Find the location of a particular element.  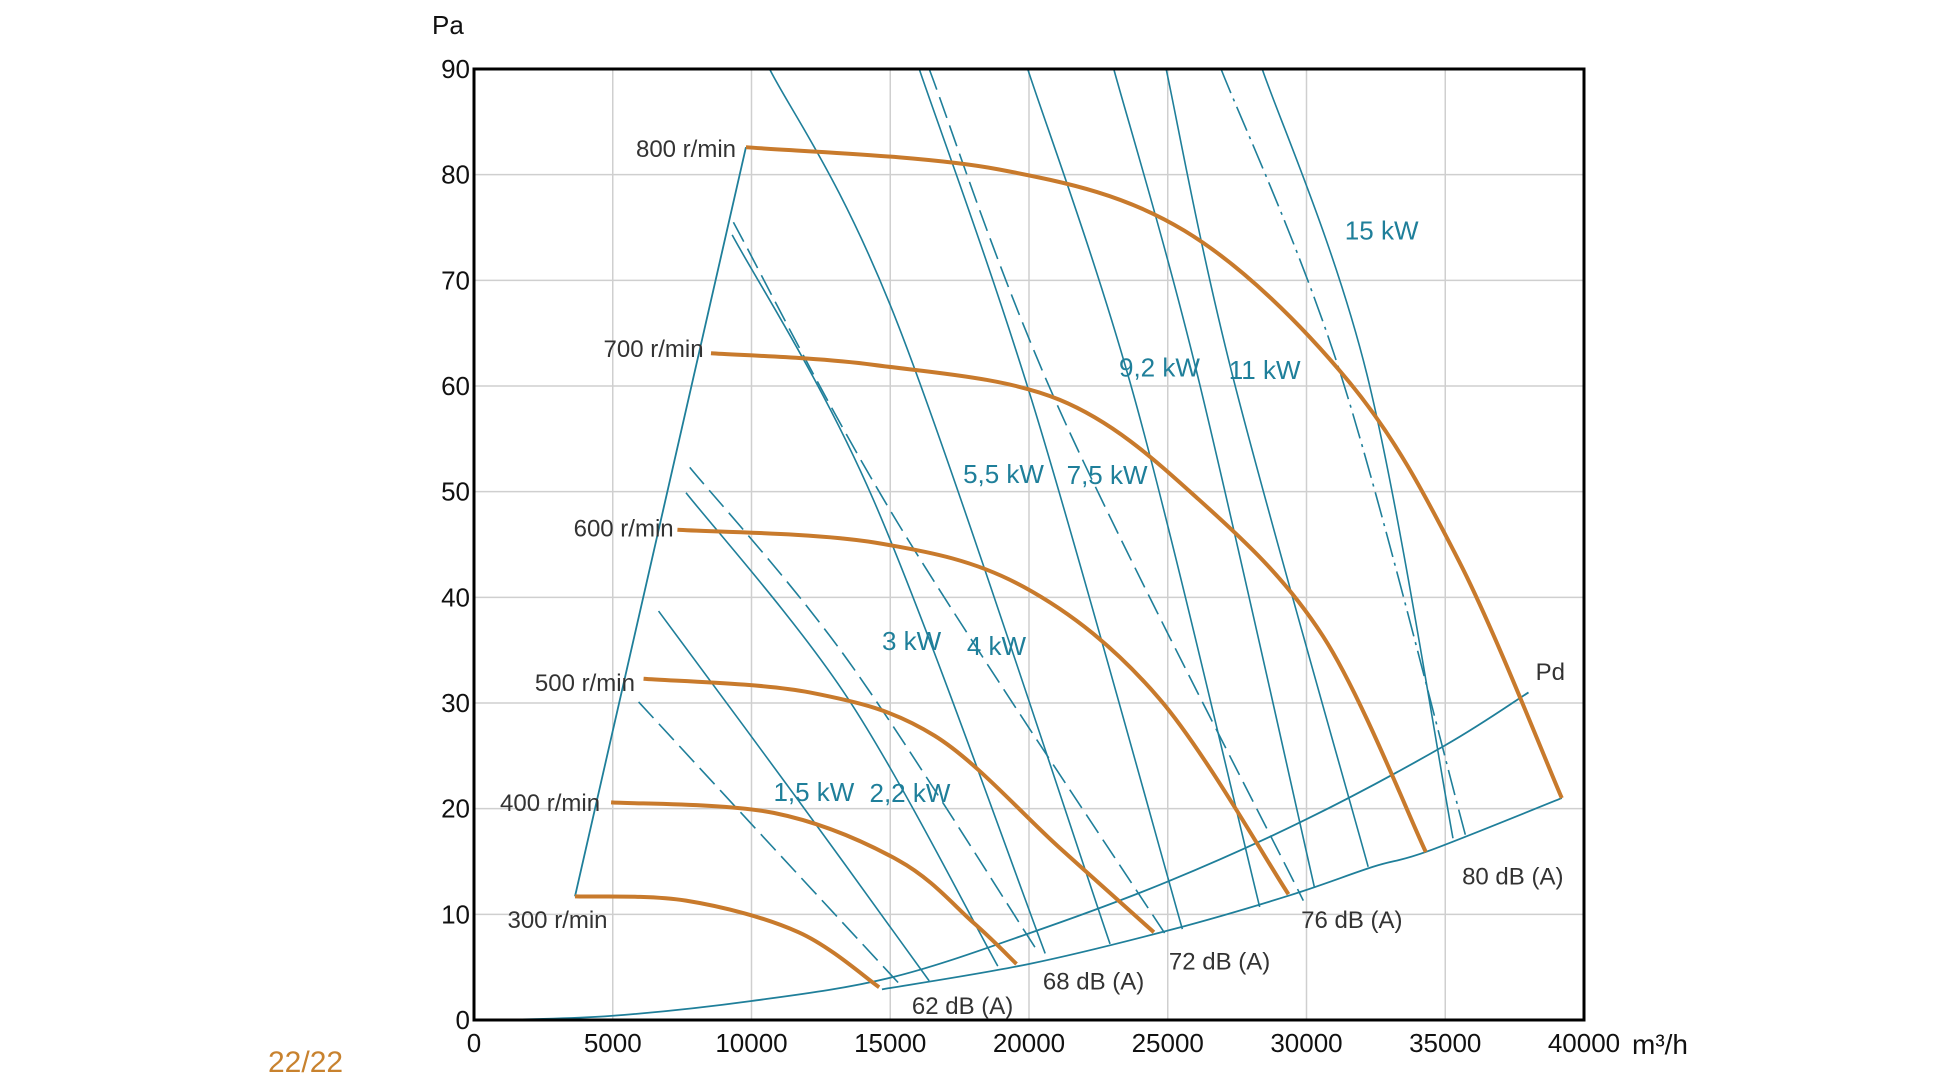

x-tick-label: 5000 is located at coordinates (613, 1043).